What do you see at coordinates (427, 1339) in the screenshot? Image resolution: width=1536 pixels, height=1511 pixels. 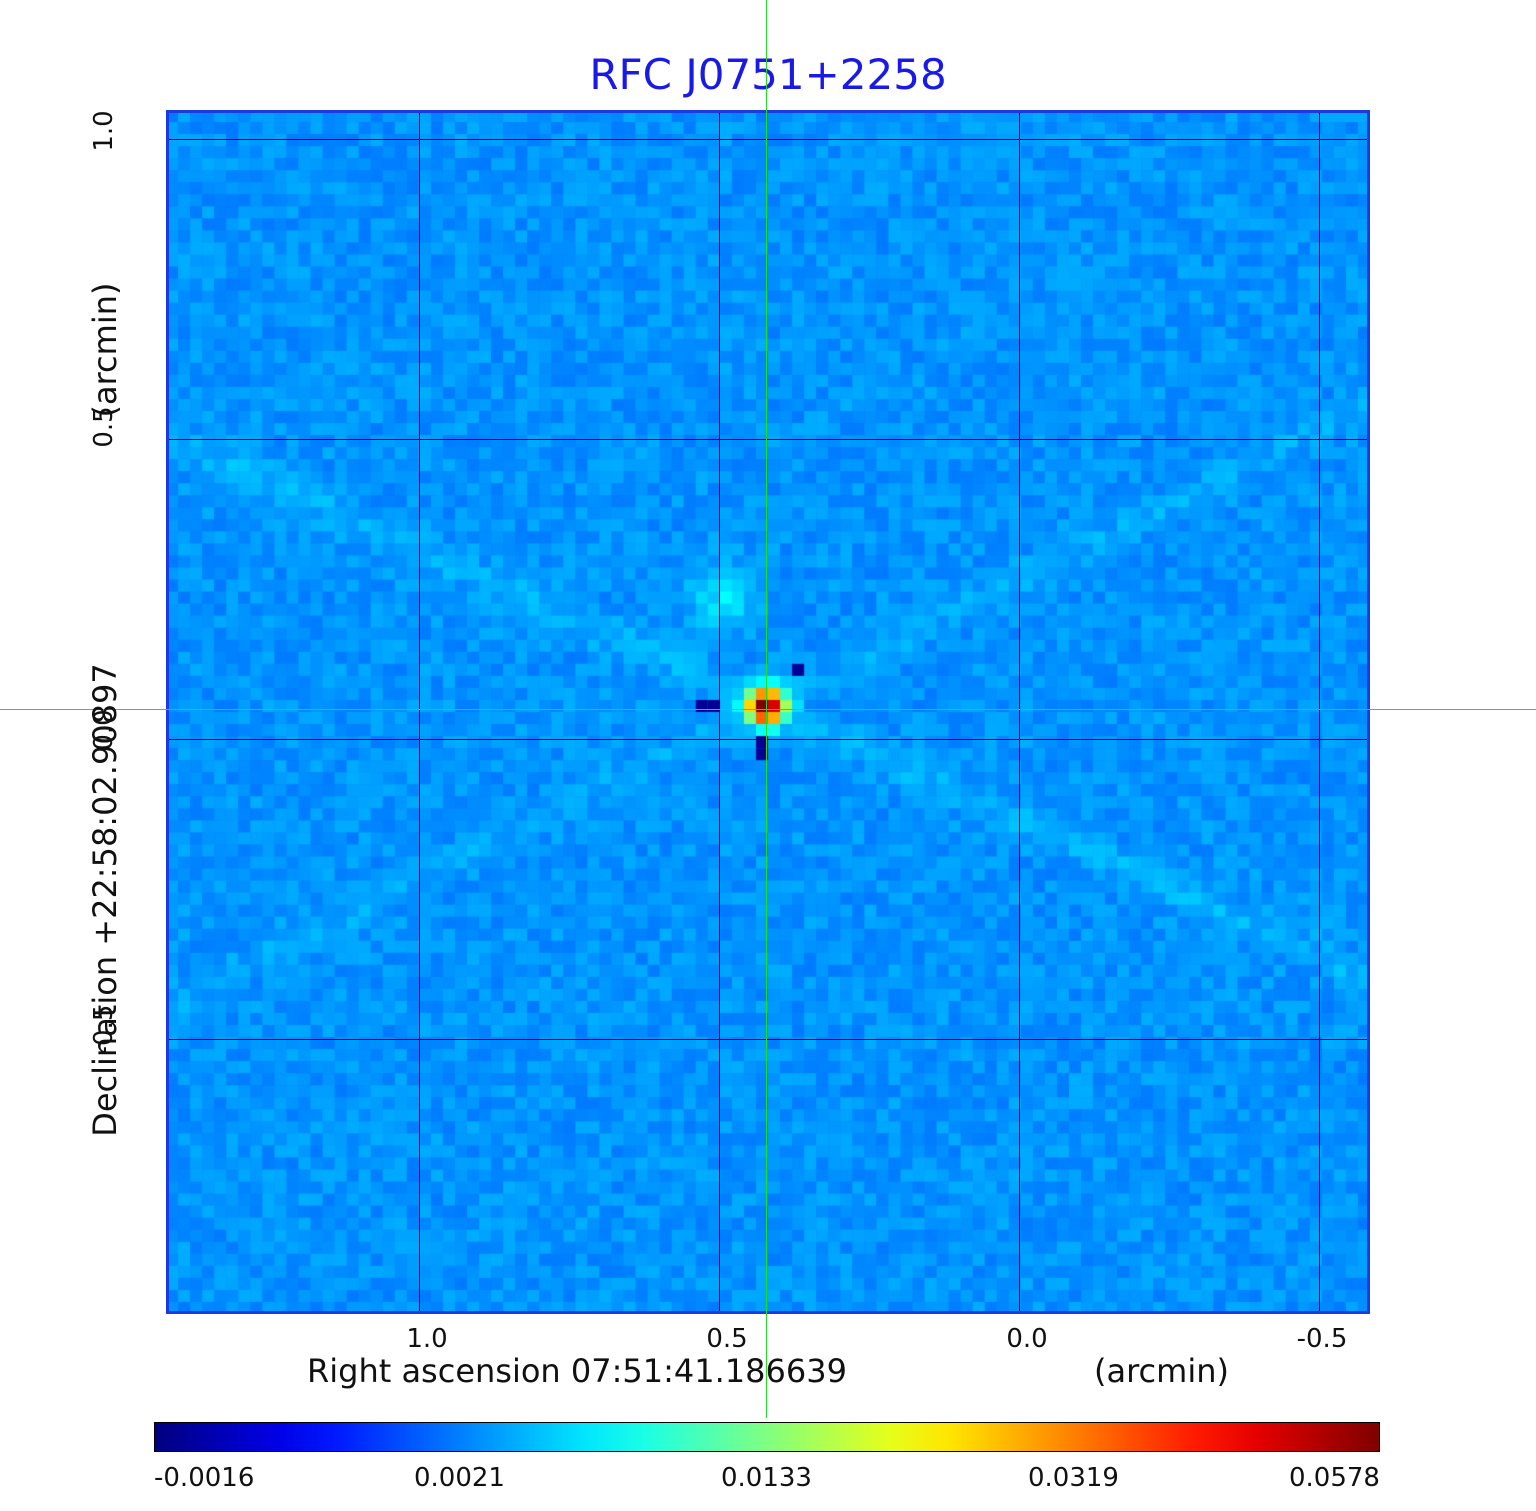 I see `x-tick-label: 1.0` at bounding box center [427, 1339].